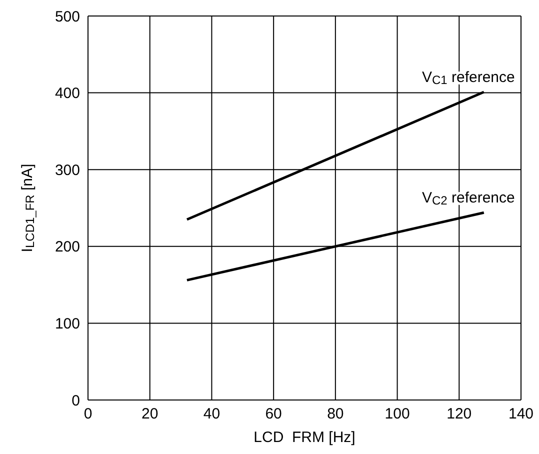  I want to click on x-tick-label: 80, so click(335, 414).